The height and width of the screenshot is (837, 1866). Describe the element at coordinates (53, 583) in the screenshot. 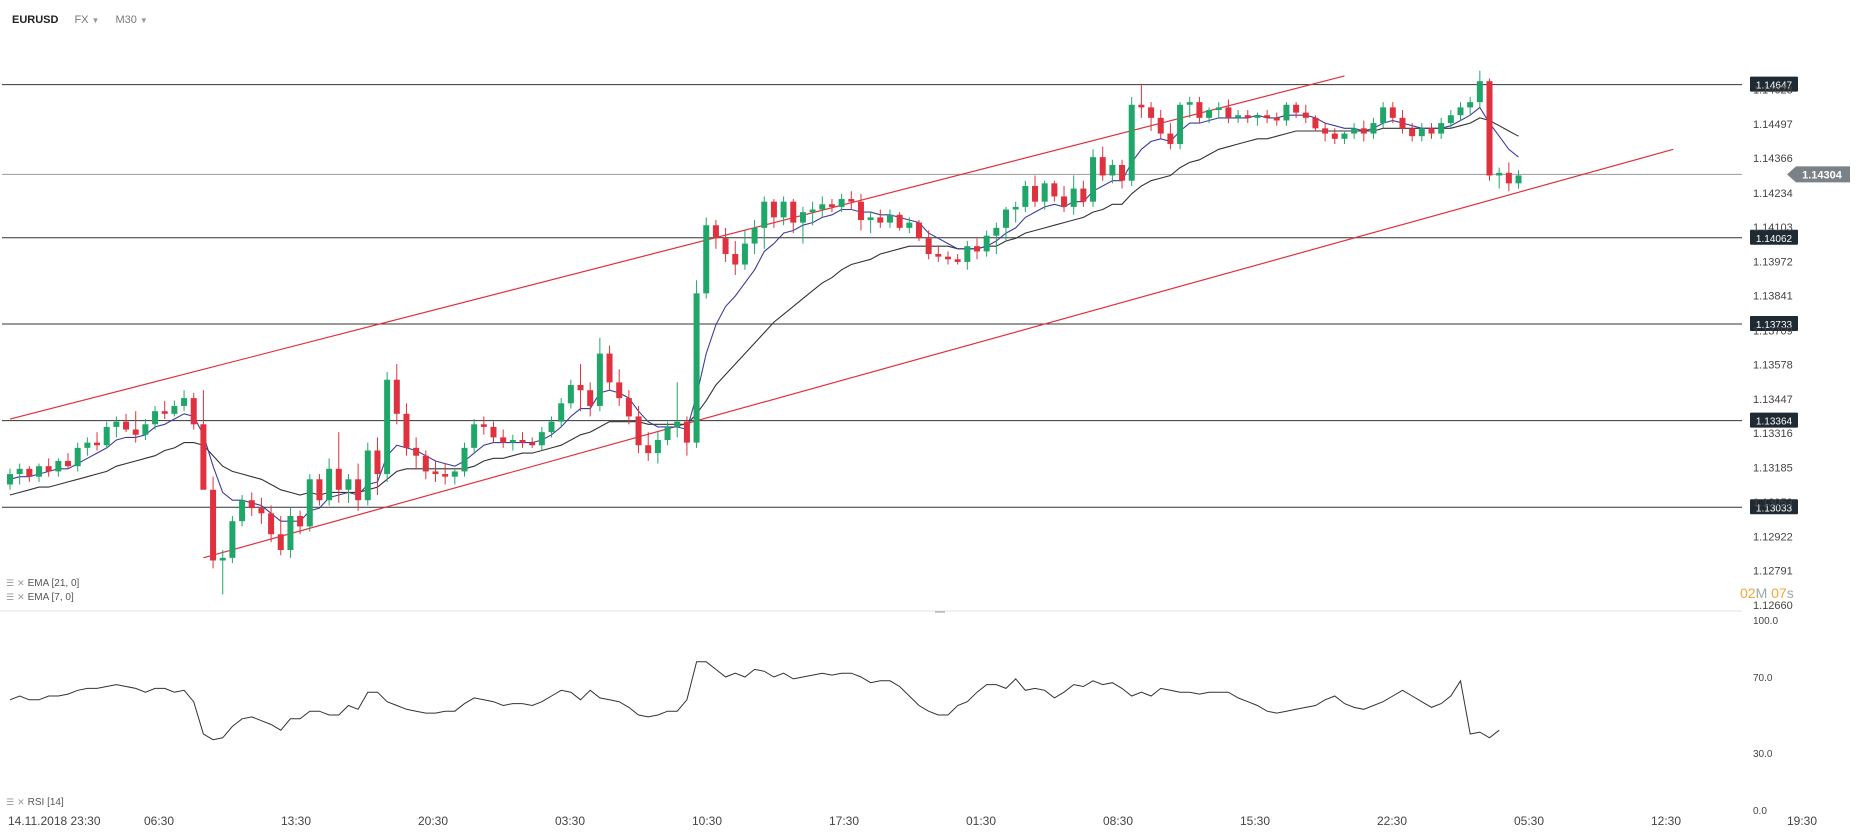

I see `indicator-ema21-label: EMA [21, 0]` at that location.